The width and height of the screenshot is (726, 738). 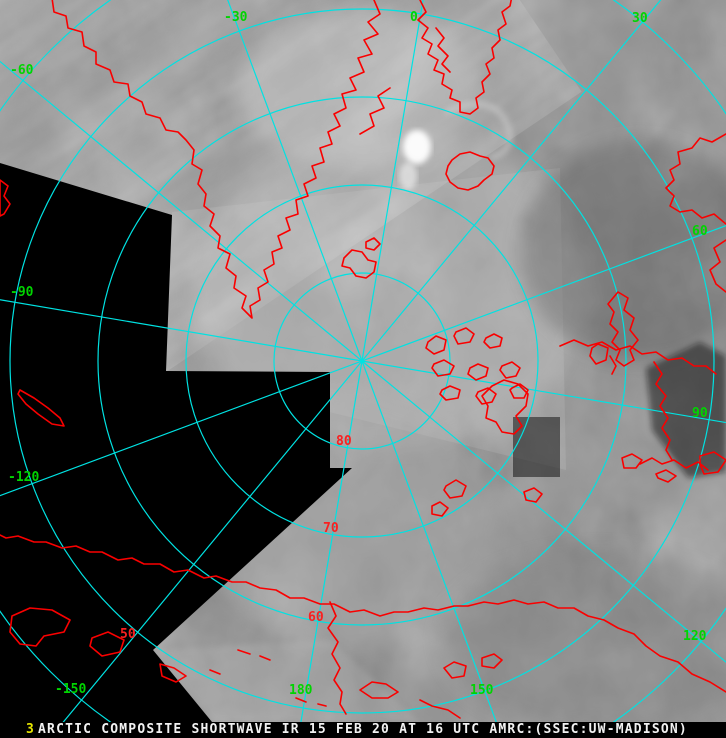 I want to click on meridian-line--90, so click(x=181, y=330).